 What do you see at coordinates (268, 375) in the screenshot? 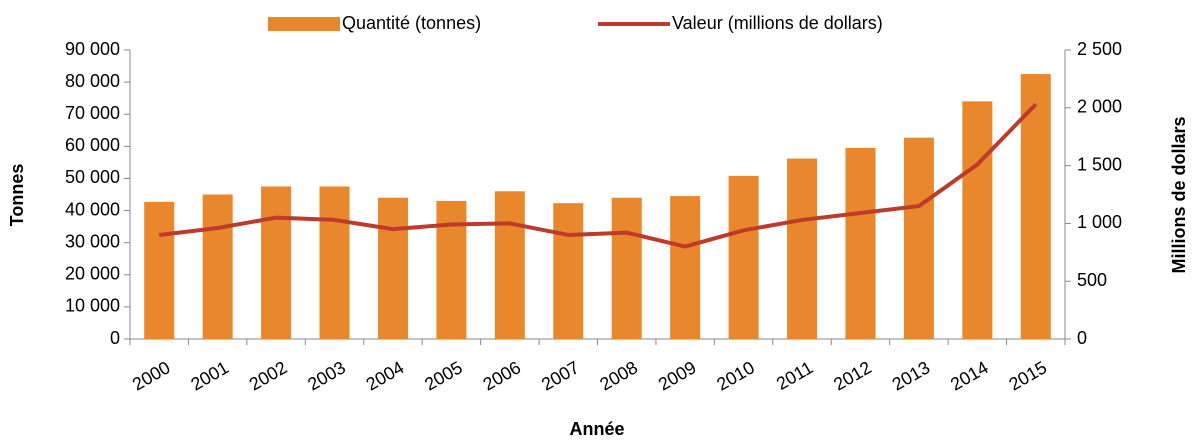
I see `x-tick-label: 2002` at bounding box center [268, 375].